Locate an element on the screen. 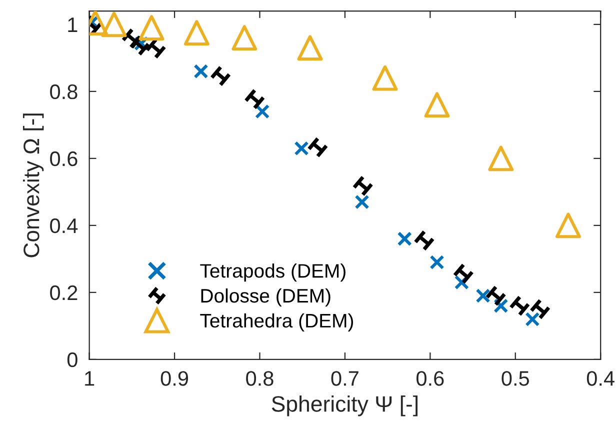  y-tick-label: 0 is located at coordinates (72, 360).